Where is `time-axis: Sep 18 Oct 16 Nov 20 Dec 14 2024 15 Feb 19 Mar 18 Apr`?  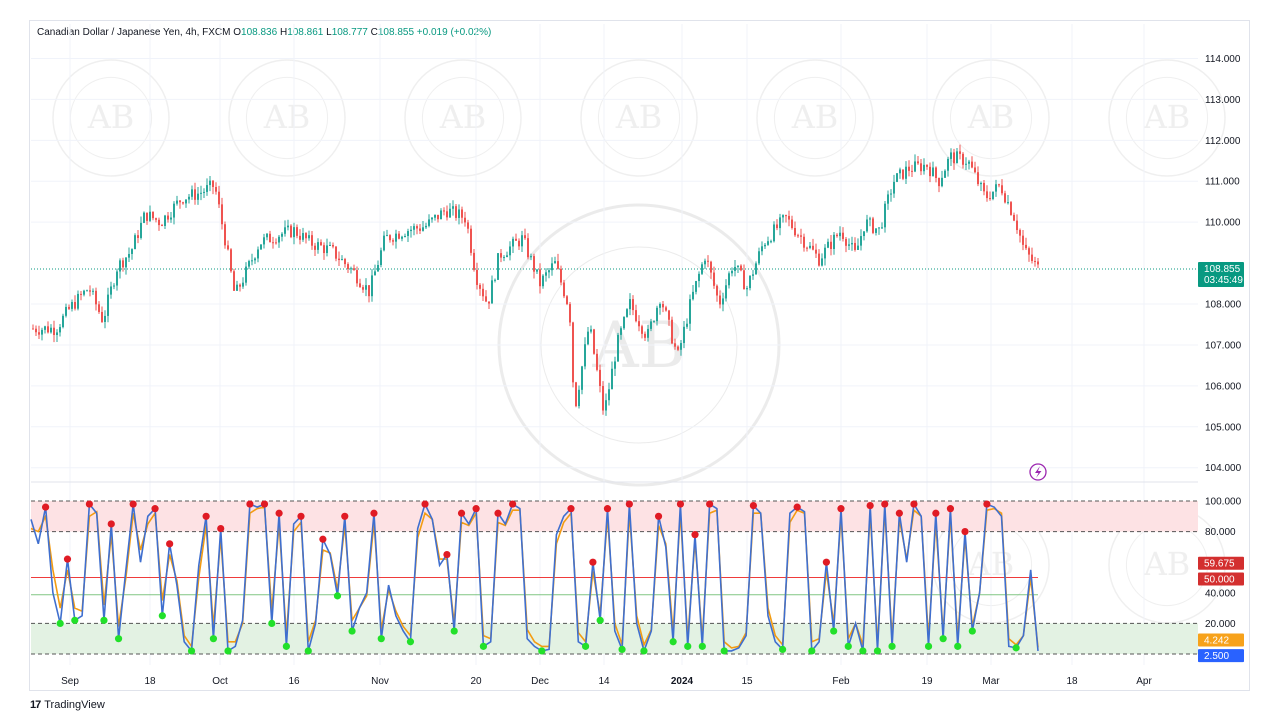
time-axis: Sep 18 Oct 16 Nov 20 Dec 14 2024 15 Feb 19 Mar 18 Apr is located at coordinates (606, 681).